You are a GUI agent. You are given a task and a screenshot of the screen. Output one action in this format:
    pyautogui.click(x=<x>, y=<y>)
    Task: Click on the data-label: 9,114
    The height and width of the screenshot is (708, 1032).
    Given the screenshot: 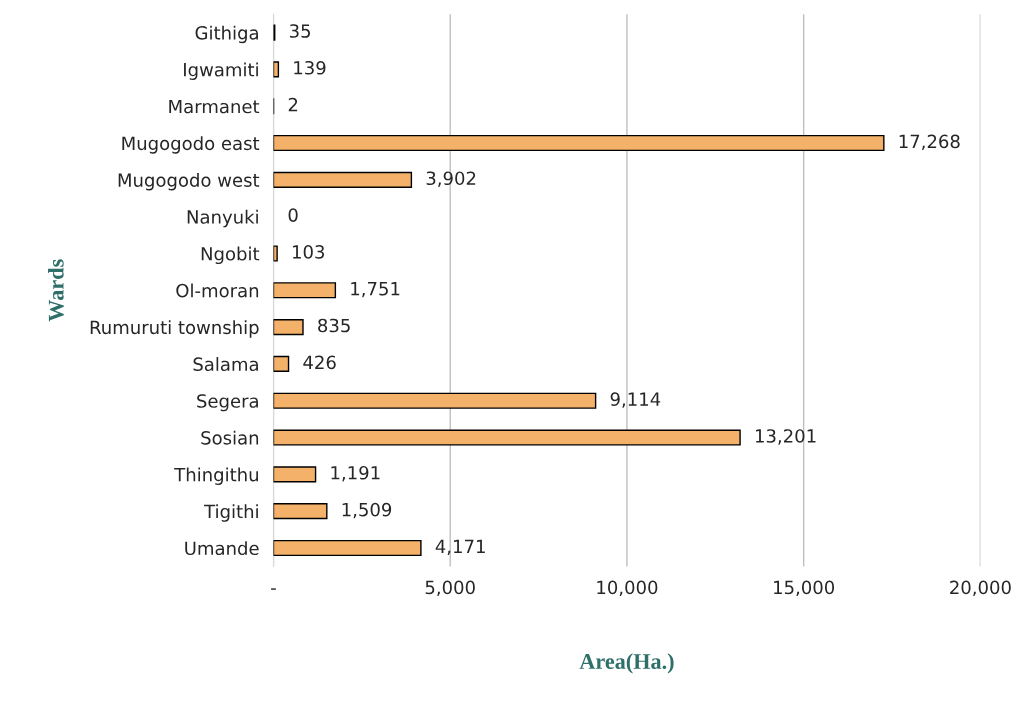 What is the action you would take?
    pyautogui.click(x=635, y=400)
    